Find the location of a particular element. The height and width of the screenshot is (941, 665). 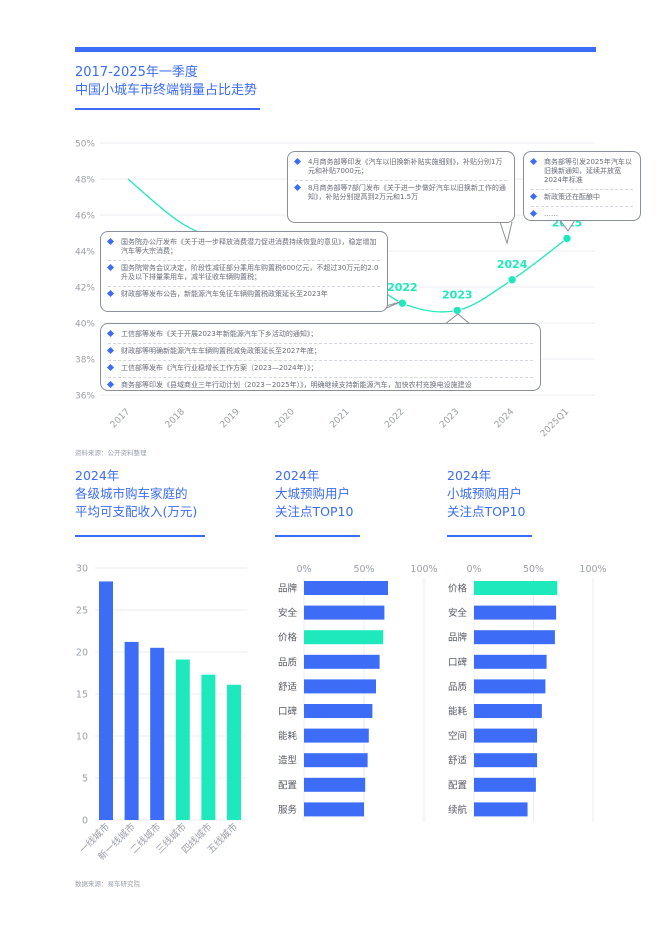

y-tick-label: 40% is located at coordinates (85, 325).